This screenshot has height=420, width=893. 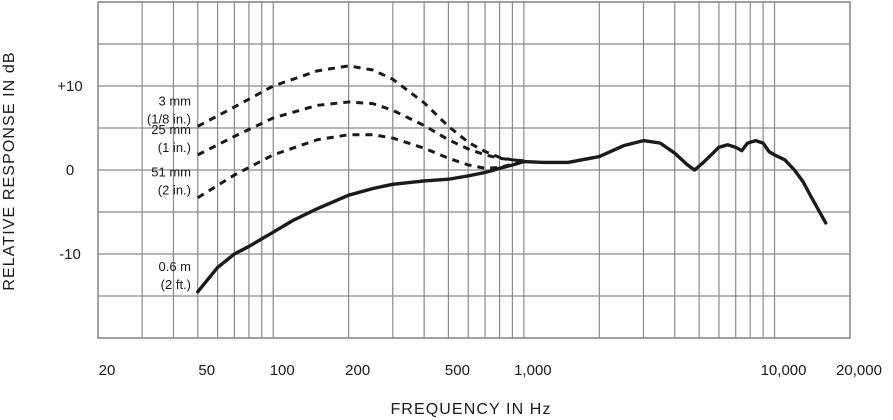 I want to click on series-label-line: (1 in.), so click(x=174, y=147).